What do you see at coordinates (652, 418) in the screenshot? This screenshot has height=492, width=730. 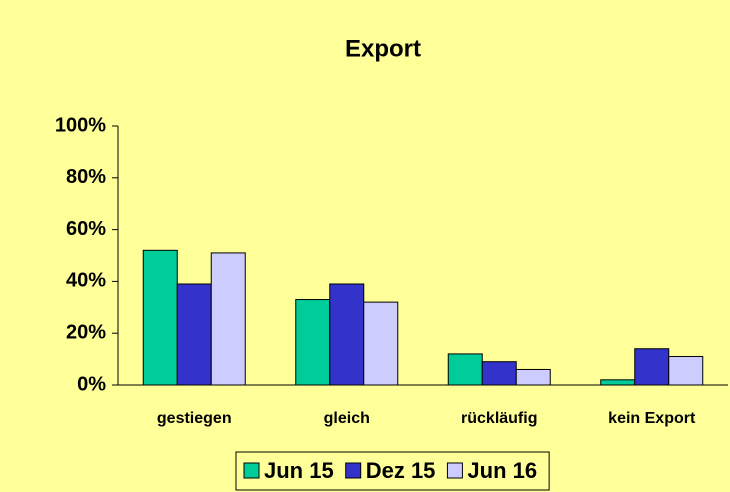 I see `x-tick-label: kein Export` at bounding box center [652, 418].